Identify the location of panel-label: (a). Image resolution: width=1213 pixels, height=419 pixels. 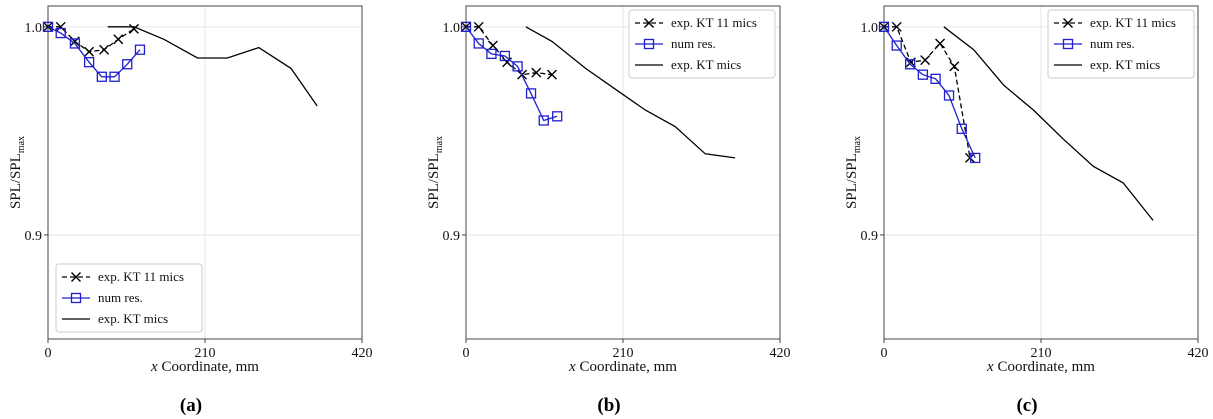
(191, 405).